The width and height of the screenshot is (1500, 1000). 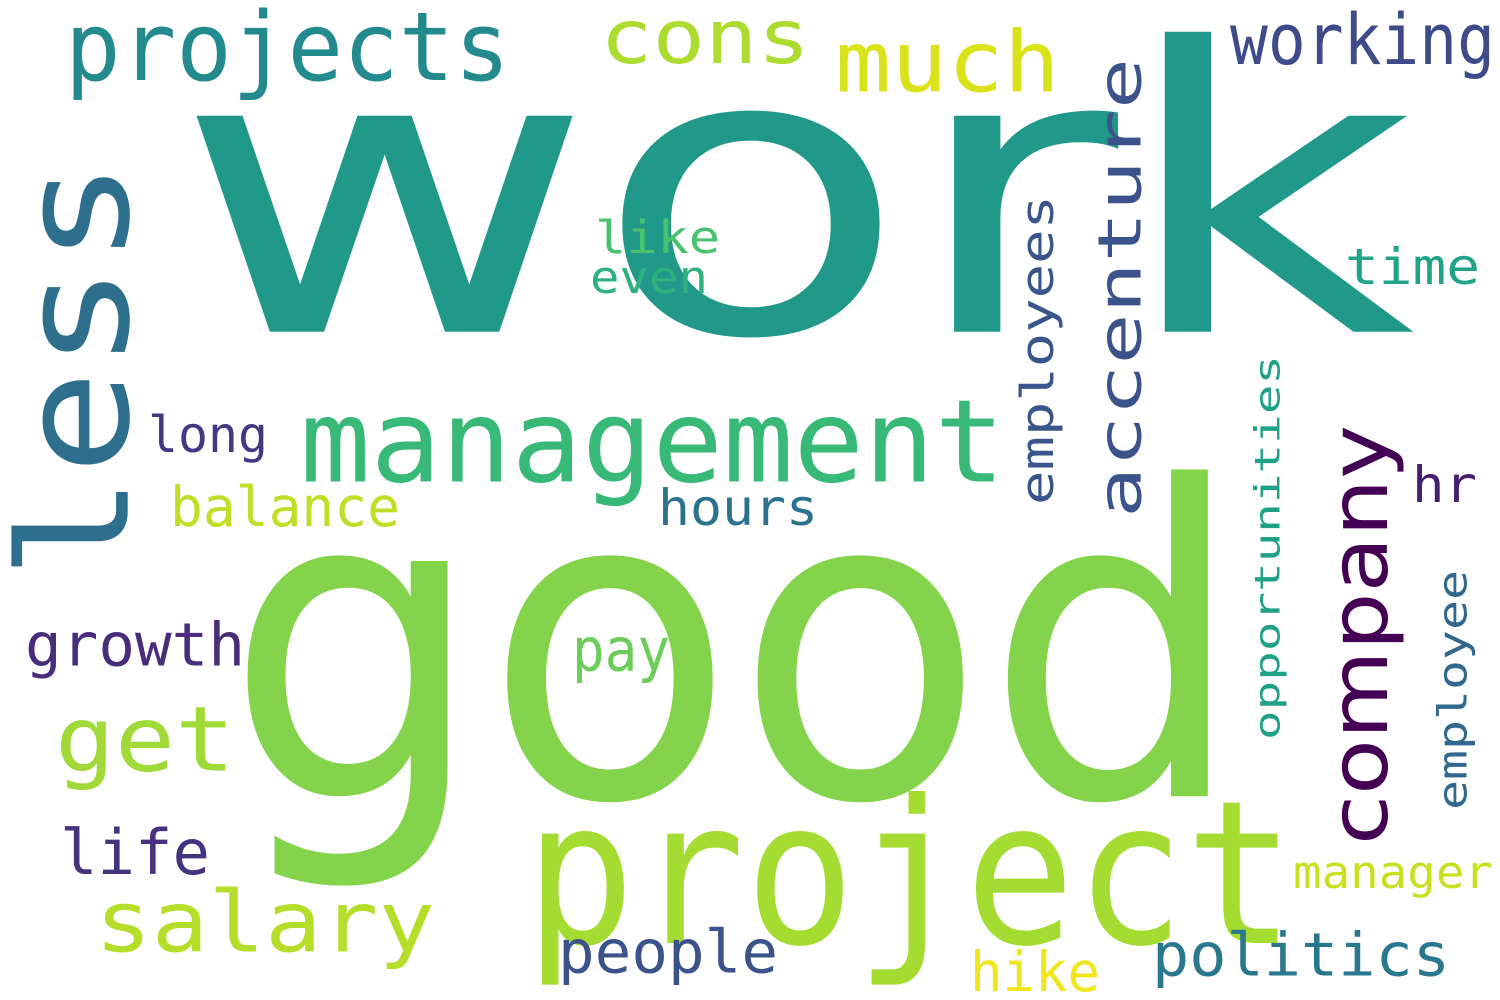 I want to click on word-projects: projects, so click(x=287, y=51).